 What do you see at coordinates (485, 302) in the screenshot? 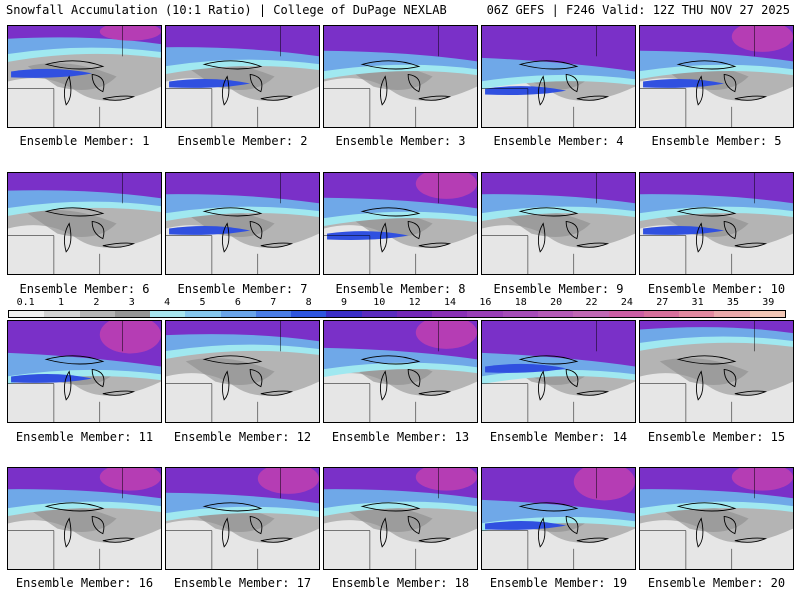
I see `colorbar-tick-label: 16` at bounding box center [485, 302].